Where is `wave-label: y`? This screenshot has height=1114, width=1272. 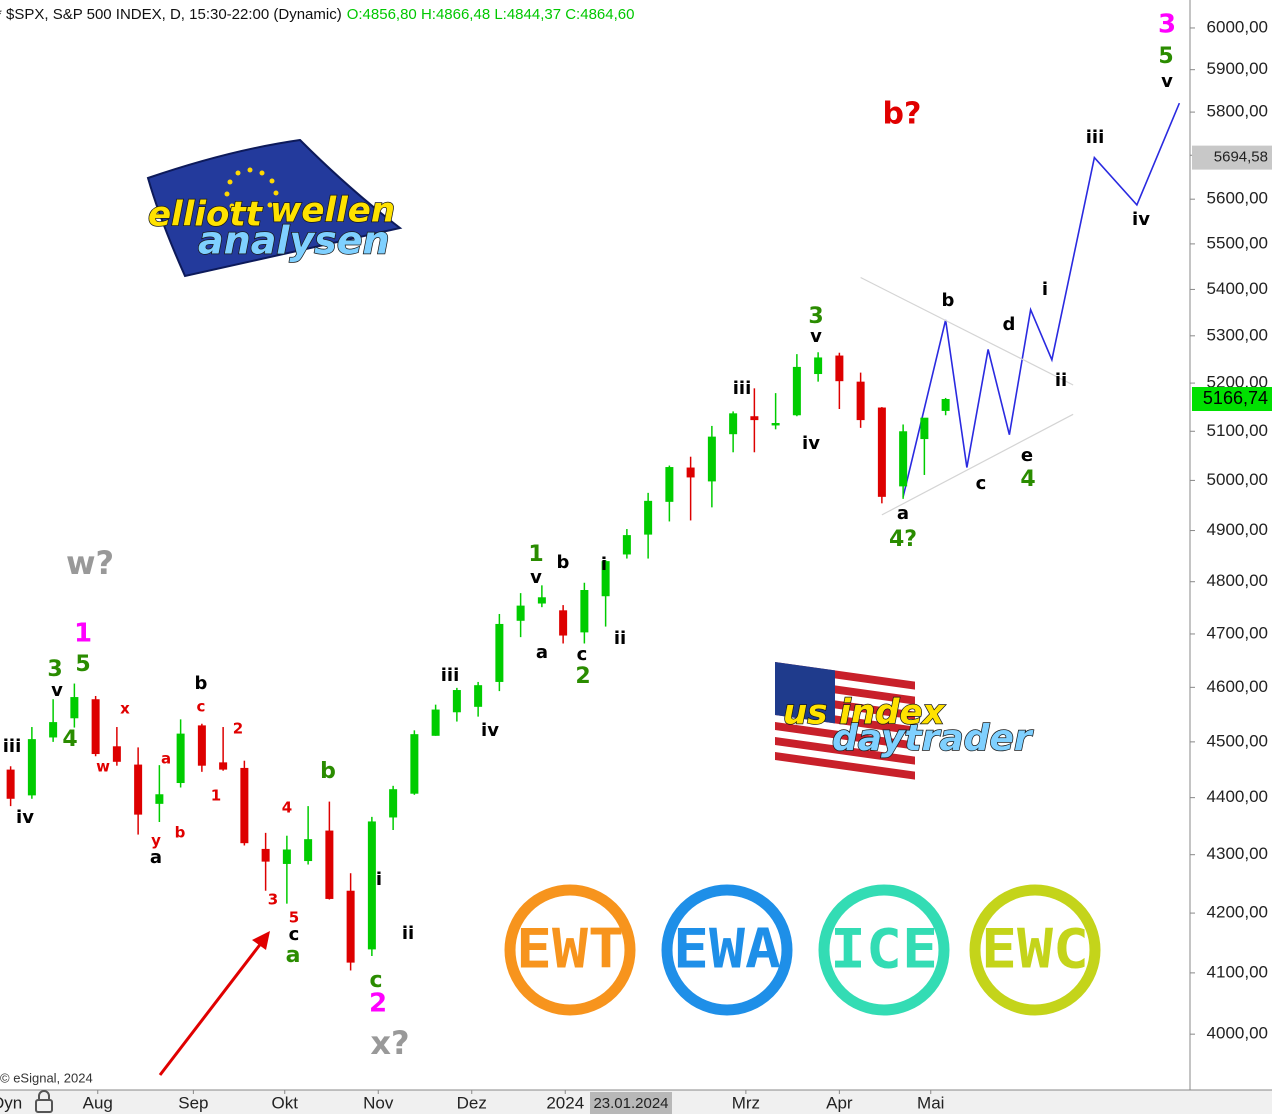
wave-label: y is located at coordinates (156, 841).